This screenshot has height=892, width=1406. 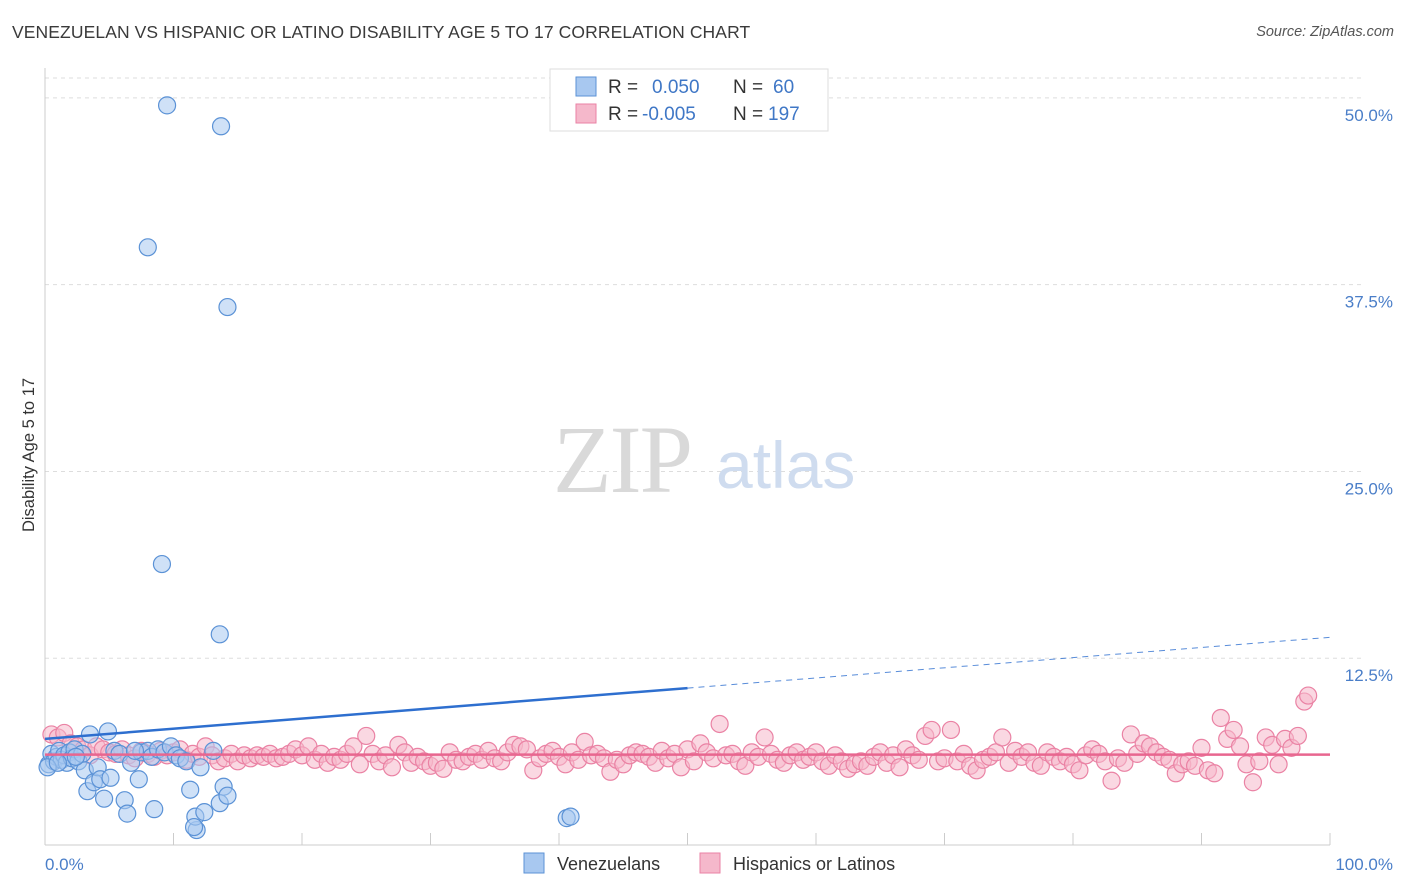 What do you see at coordinates (783, 87) in the screenshot?
I see `legend-n-value-1: 60` at bounding box center [783, 87].